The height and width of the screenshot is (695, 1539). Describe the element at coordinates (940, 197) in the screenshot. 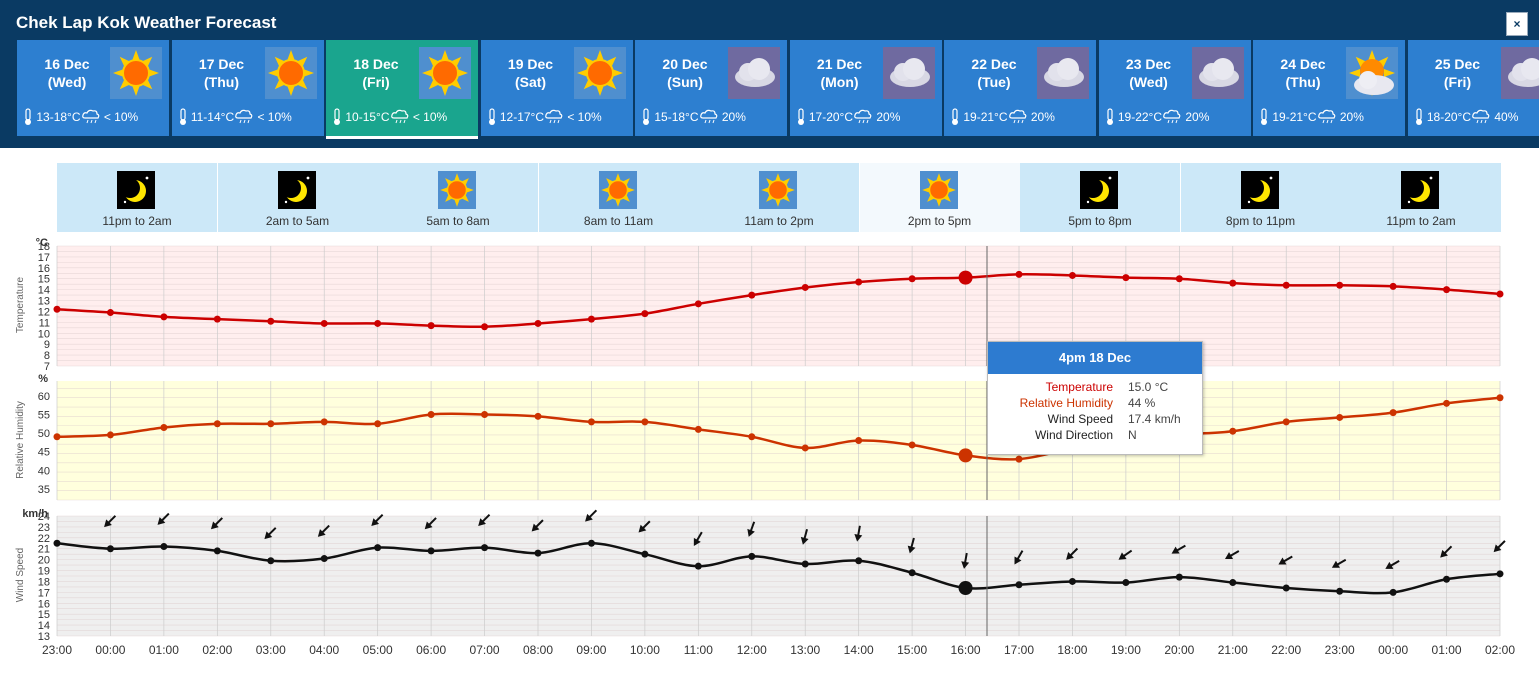

I see `period-cell-5: 2pm to 5pm` at that location.